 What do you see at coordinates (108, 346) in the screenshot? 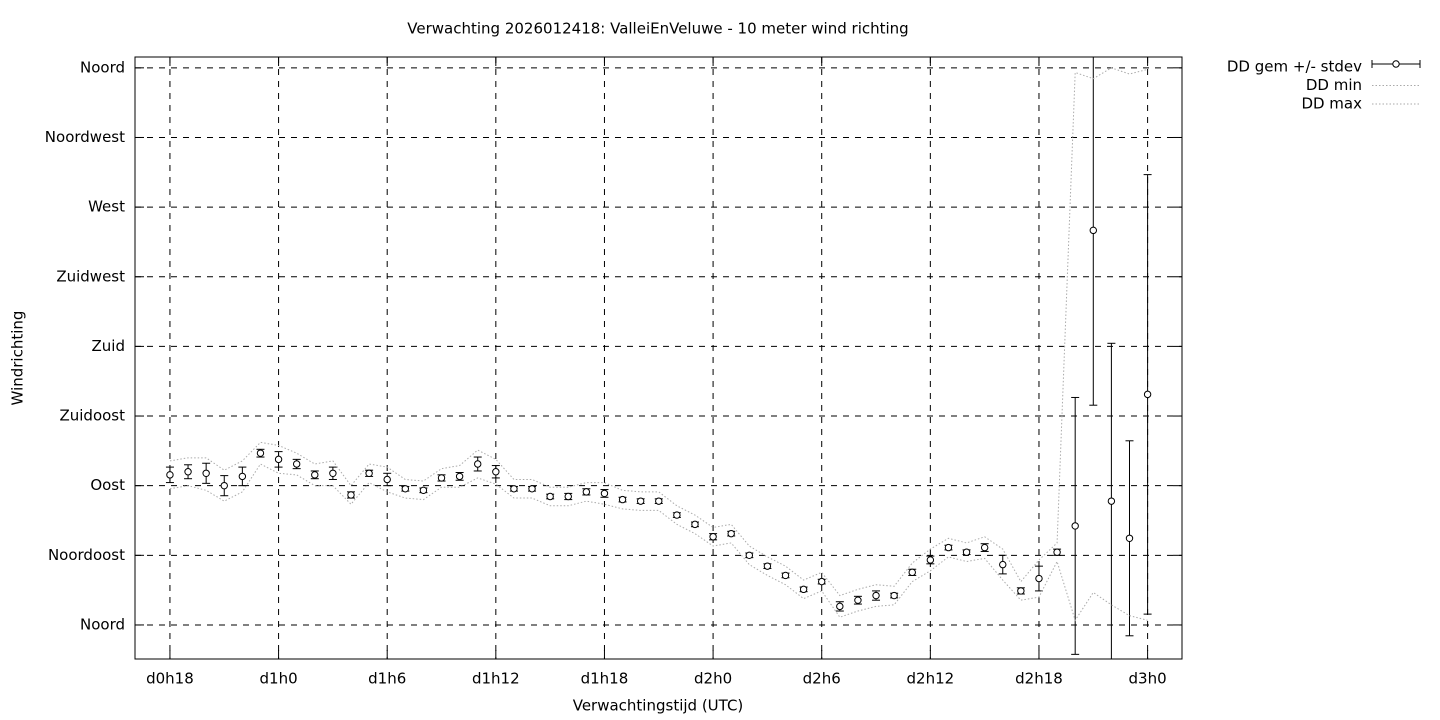
I see `y-tick-label: Zuid` at bounding box center [108, 346].